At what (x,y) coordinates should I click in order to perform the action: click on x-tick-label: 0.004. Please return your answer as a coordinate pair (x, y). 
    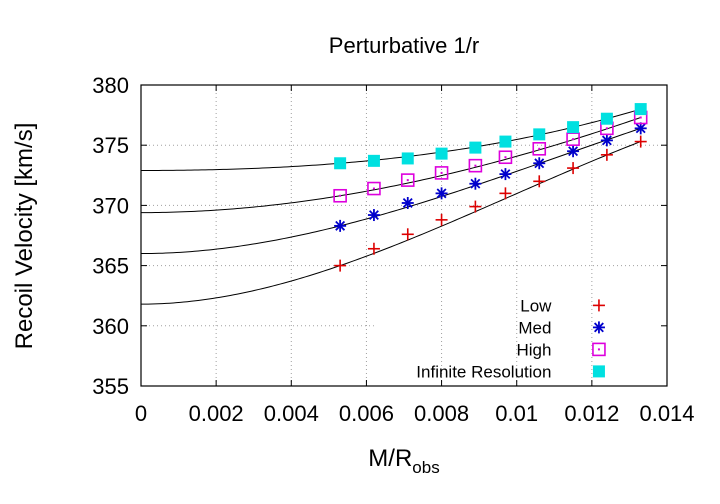
    Looking at the image, I should click on (291, 413).